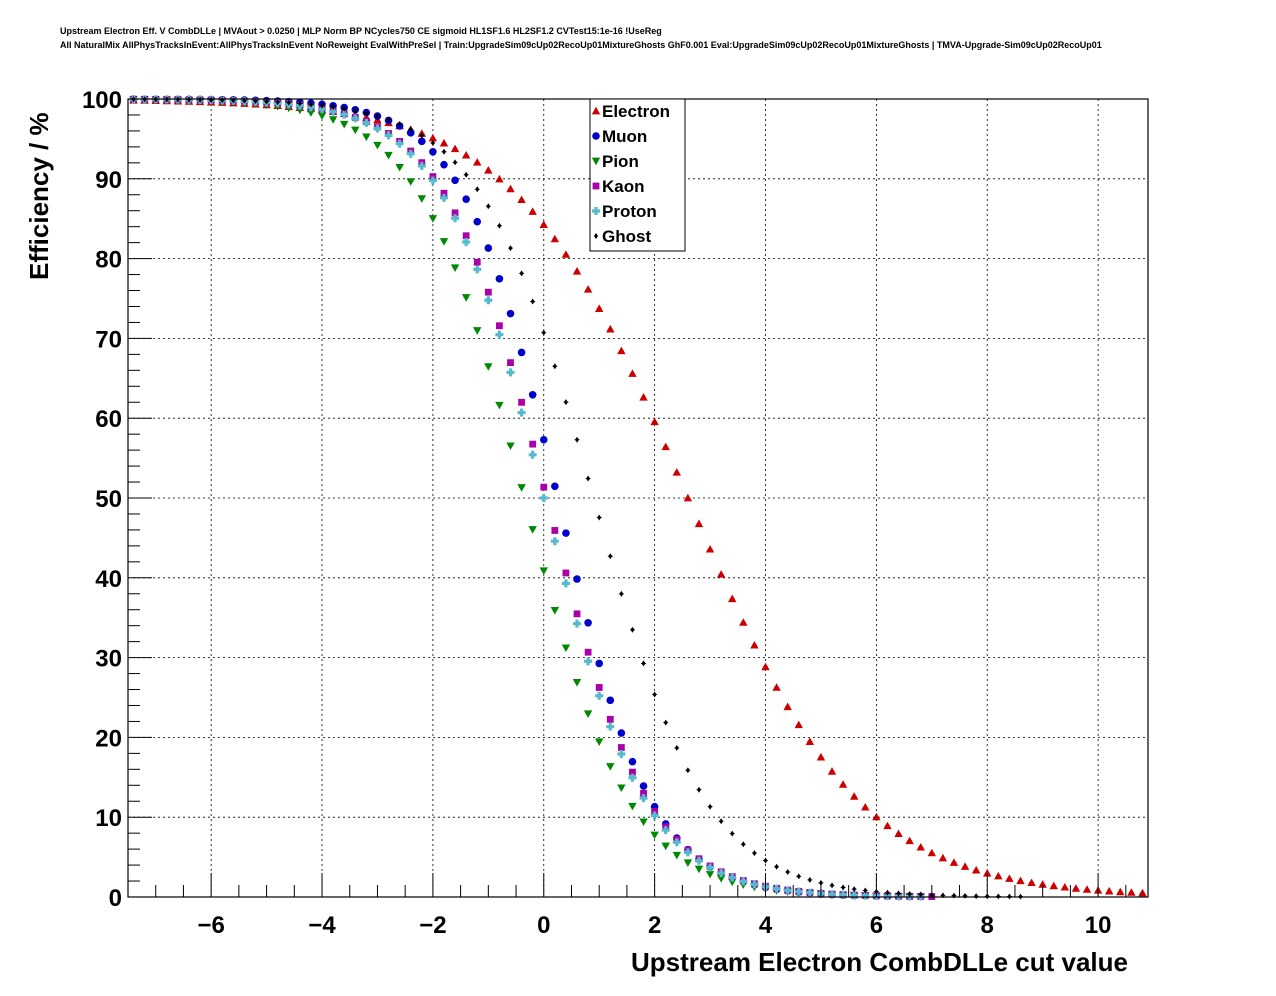 This screenshot has width=1276, height=996. Describe the element at coordinates (108, 659) in the screenshot. I see `y-tick-label: 30` at that location.